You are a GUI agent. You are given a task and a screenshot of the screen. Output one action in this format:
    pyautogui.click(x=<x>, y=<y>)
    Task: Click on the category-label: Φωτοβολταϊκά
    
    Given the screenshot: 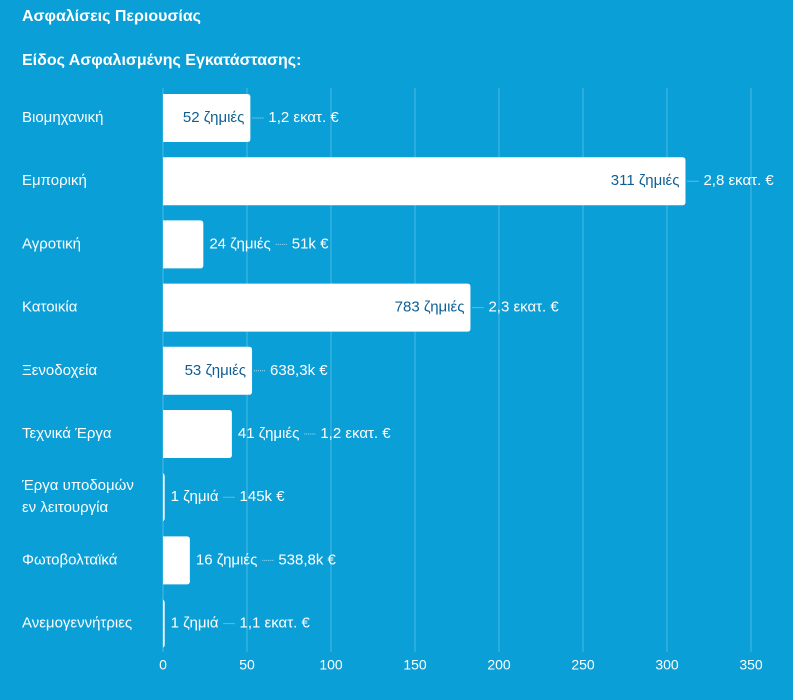 What is the action you would take?
    pyautogui.click(x=70, y=559)
    